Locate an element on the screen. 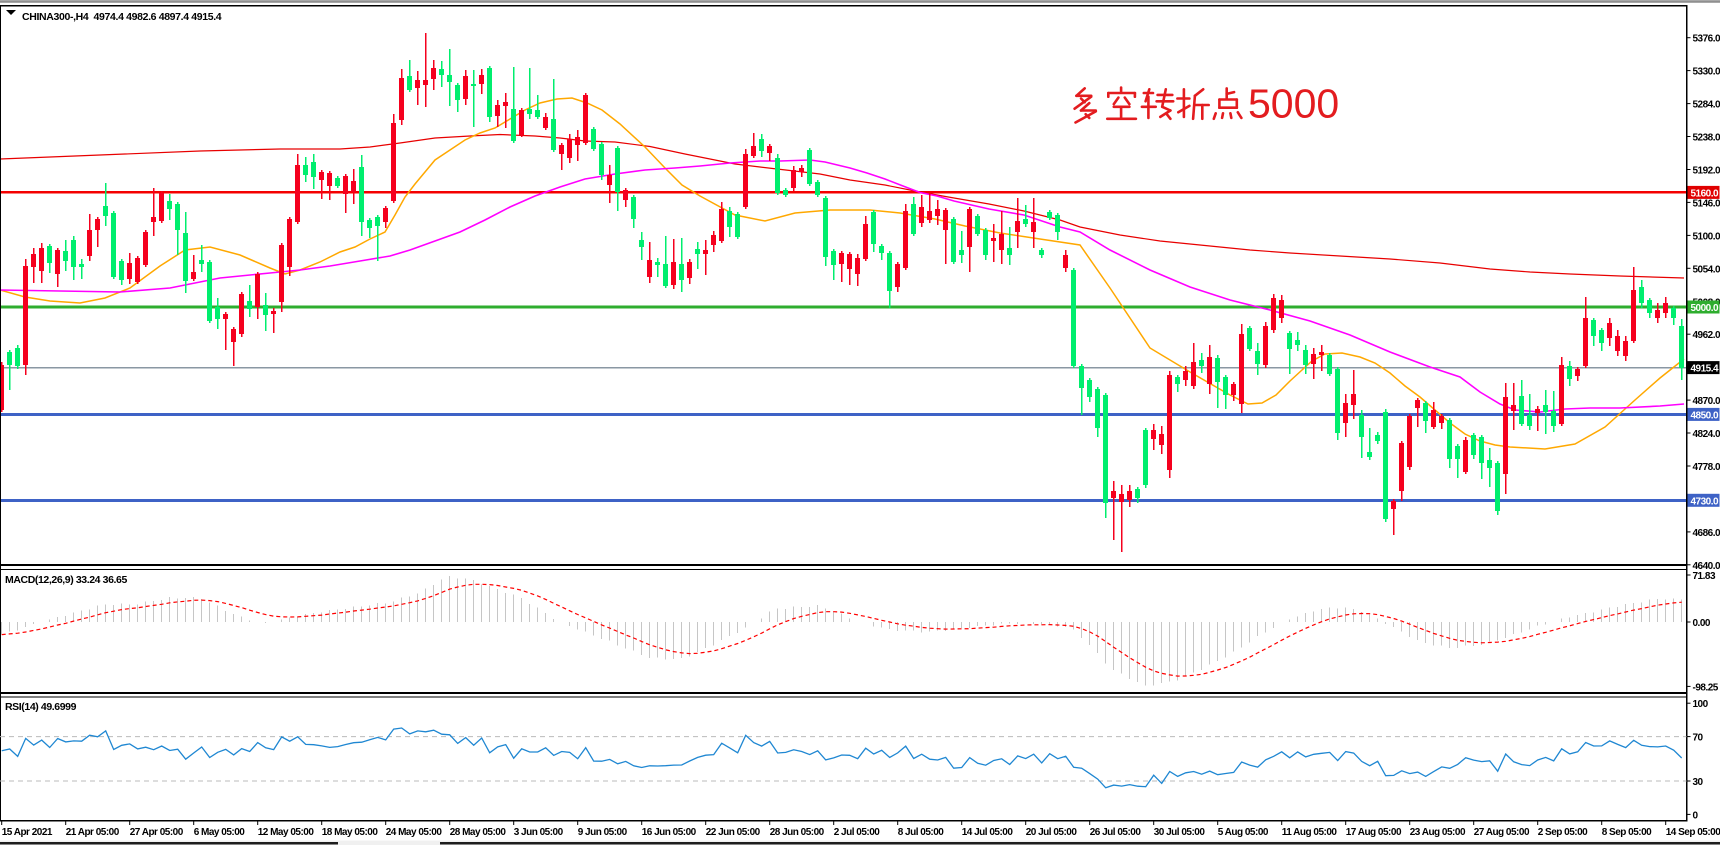 This screenshot has width=1720, height=850. svg-text: 4915.4 is located at coordinates (1705, 369).